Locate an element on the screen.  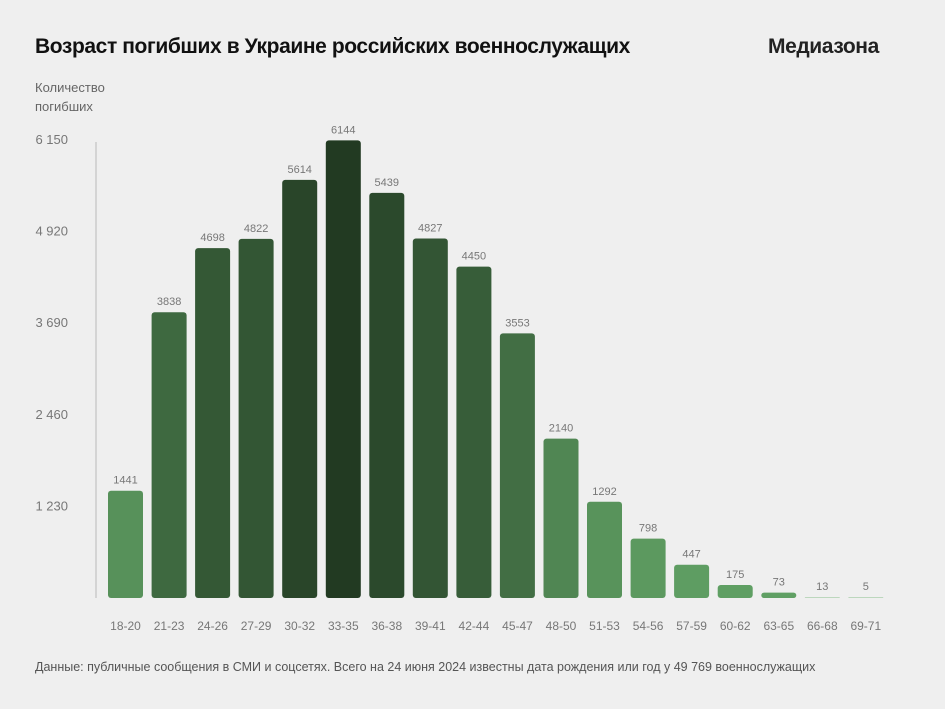
value-label: 6144 is located at coordinates (343, 130).